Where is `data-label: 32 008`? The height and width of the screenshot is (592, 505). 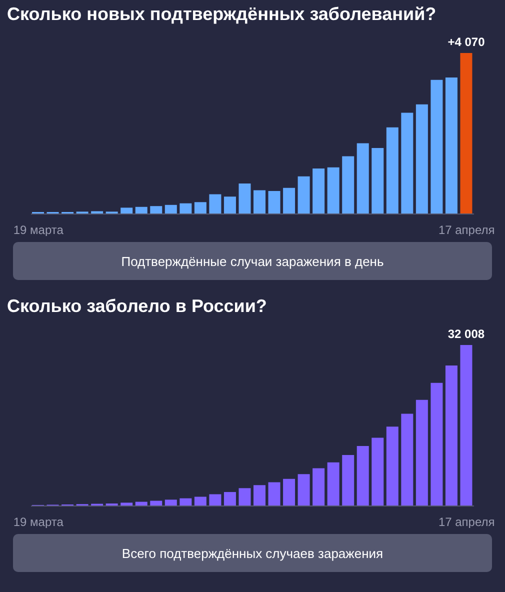 data-label: 32 008 is located at coordinates (466, 334).